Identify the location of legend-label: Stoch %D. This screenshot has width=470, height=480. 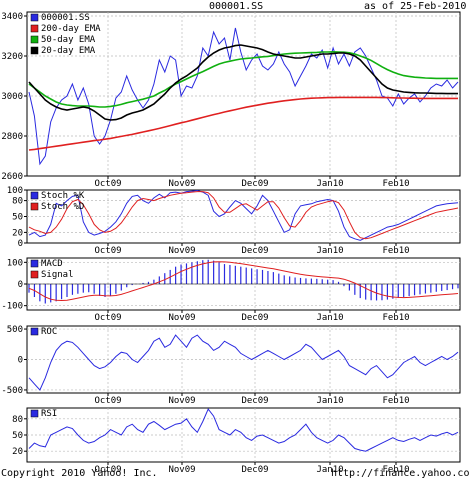
(62, 207).